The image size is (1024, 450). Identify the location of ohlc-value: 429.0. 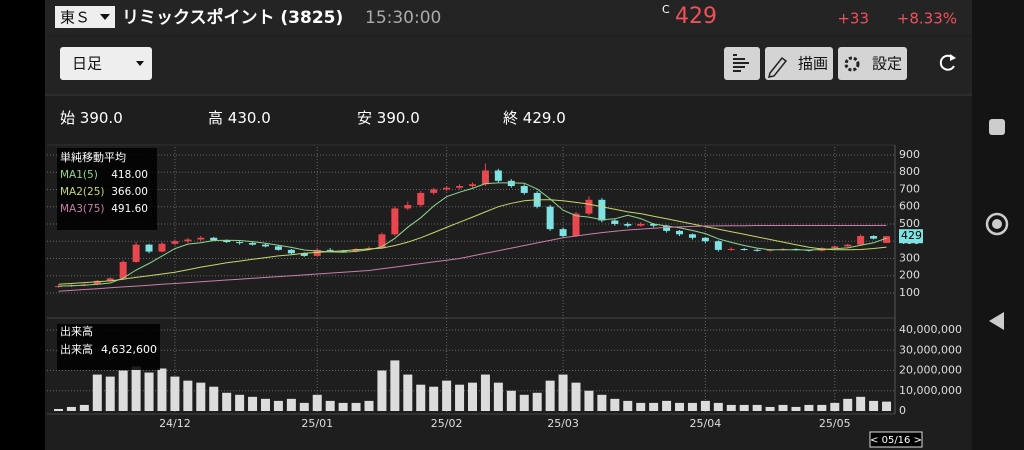
(544, 118).